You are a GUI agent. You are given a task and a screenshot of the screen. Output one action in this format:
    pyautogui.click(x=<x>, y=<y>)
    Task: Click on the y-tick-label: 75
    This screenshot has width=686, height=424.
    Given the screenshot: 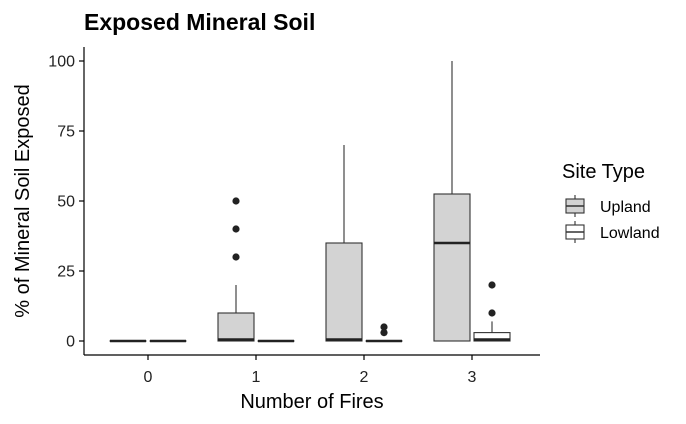 What is the action you would take?
    pyautogui.click(x=66, y=132)
    